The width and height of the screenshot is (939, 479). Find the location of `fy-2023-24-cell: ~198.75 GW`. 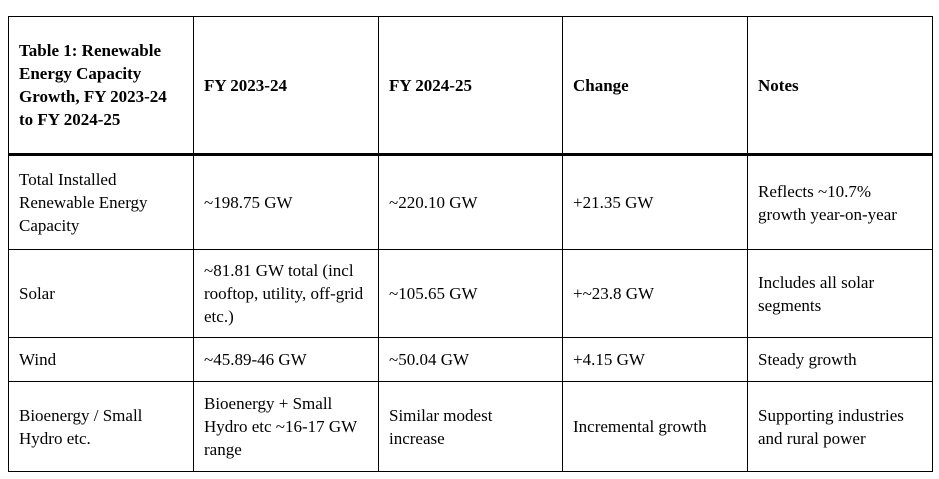

fy-2023-24-cell: ~198.75 GW is located at coordinates (286, 202).